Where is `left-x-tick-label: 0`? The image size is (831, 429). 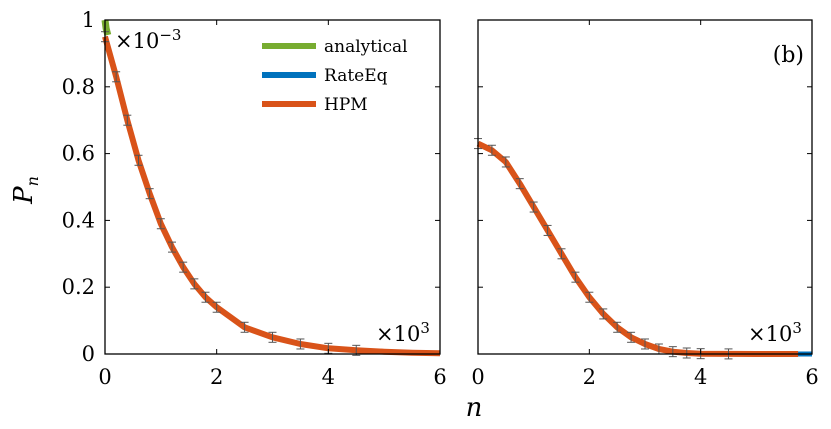
left-x-tick-label: 0 is located at coordinates (104, 377).